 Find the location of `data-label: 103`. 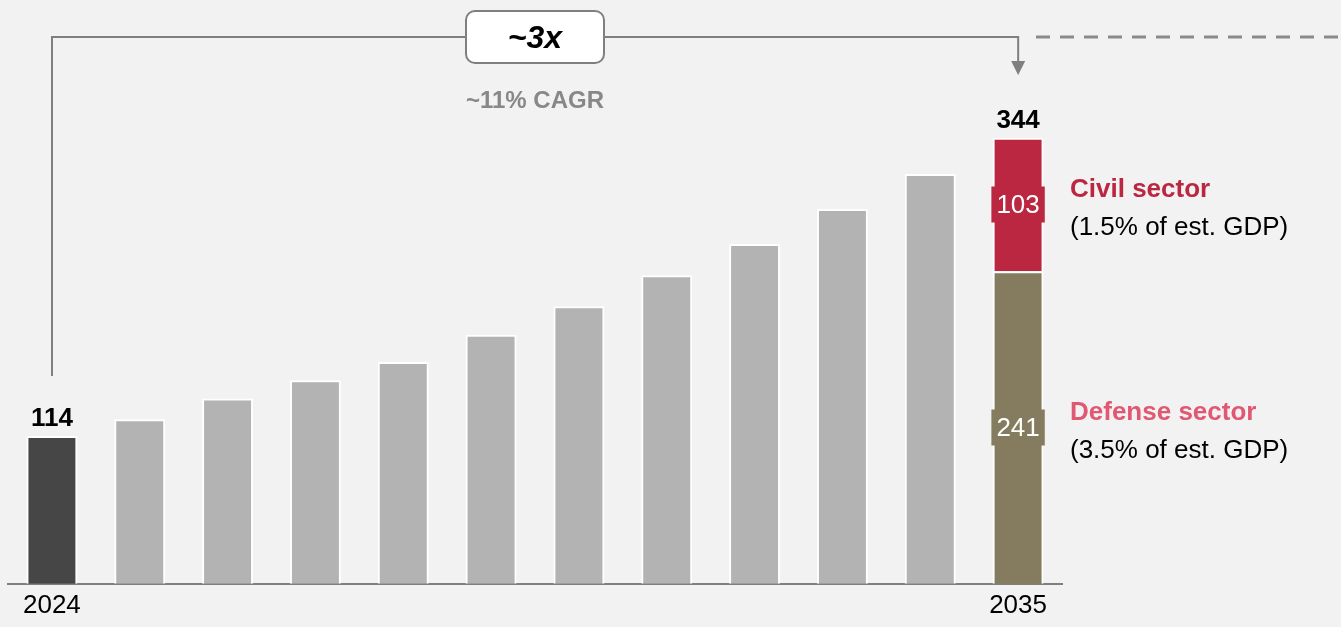

data-label: 103 is located at coordinates (1018, 203).